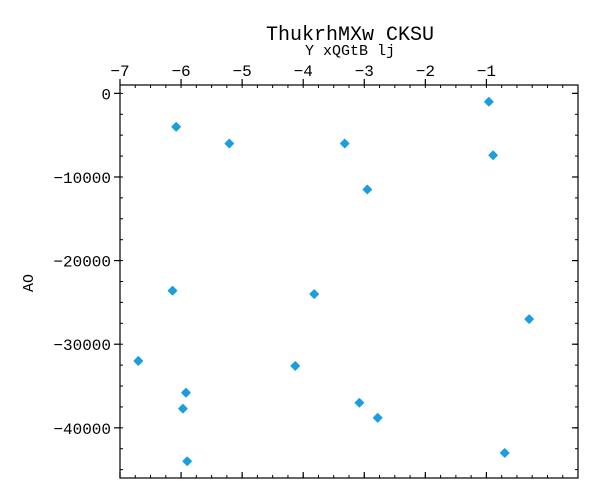 This screenshot has height=500, width=600. What do you see at coordinates (82, 179) in the screenshot?
I see `y-tick-label: −10000` at bounding box center [82, 179].